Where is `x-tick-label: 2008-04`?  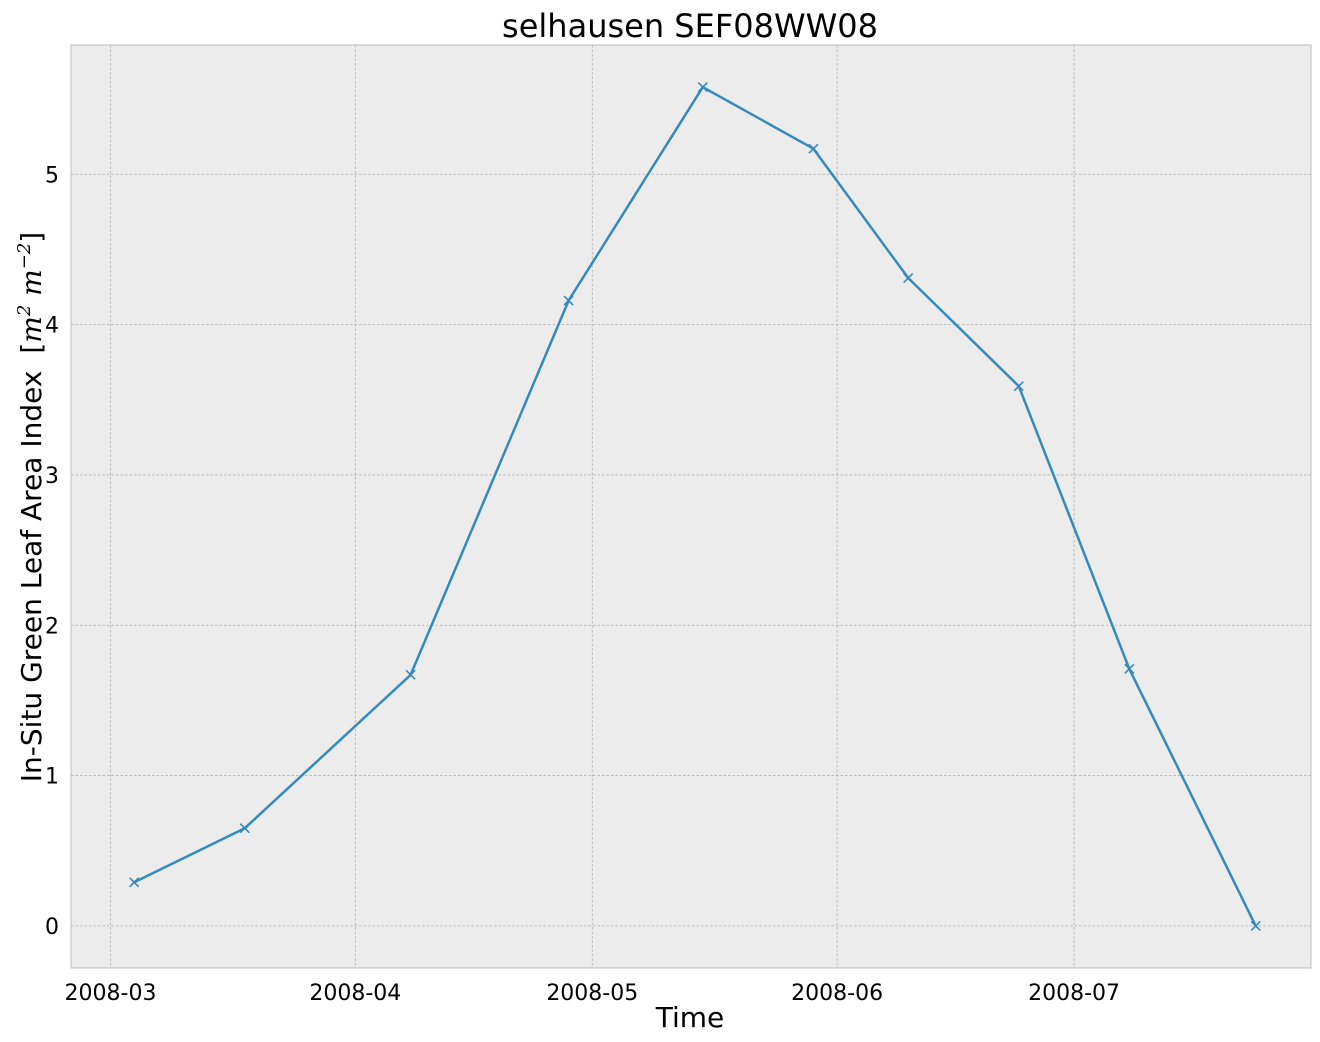
x-tick-label: 2008-04 is located at coordinates (355, 993).